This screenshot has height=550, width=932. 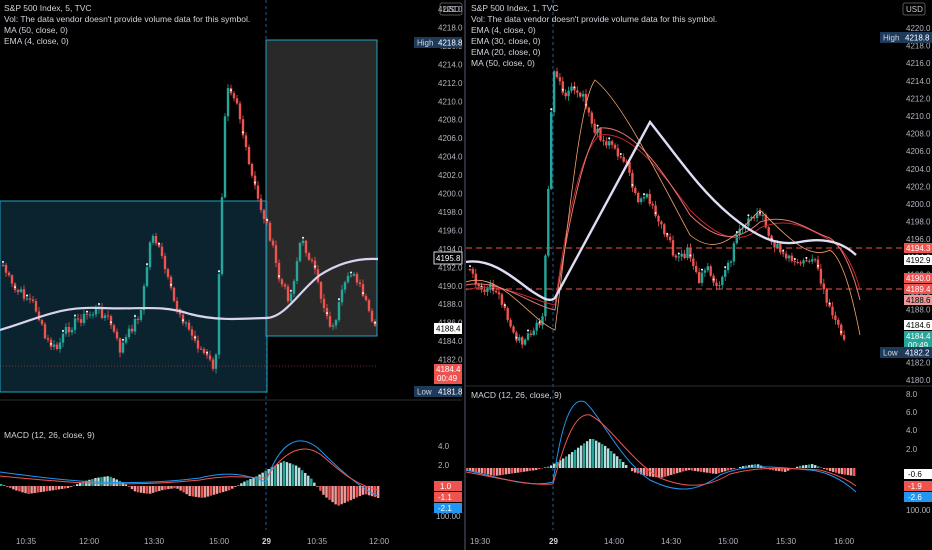 I want to click on left-range-box-blue, so click(x=134, y=296).